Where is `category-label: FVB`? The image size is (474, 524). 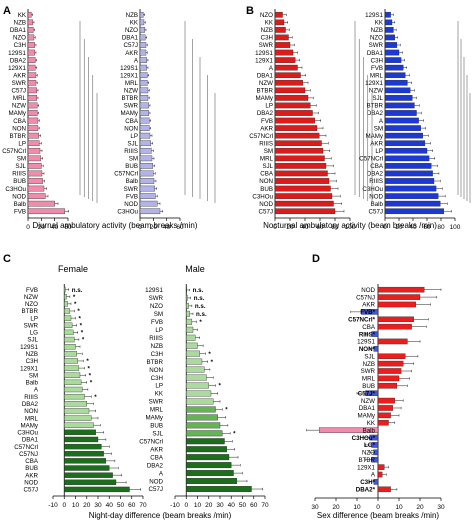
category-label: FVB is located at coordinates (267, 121).